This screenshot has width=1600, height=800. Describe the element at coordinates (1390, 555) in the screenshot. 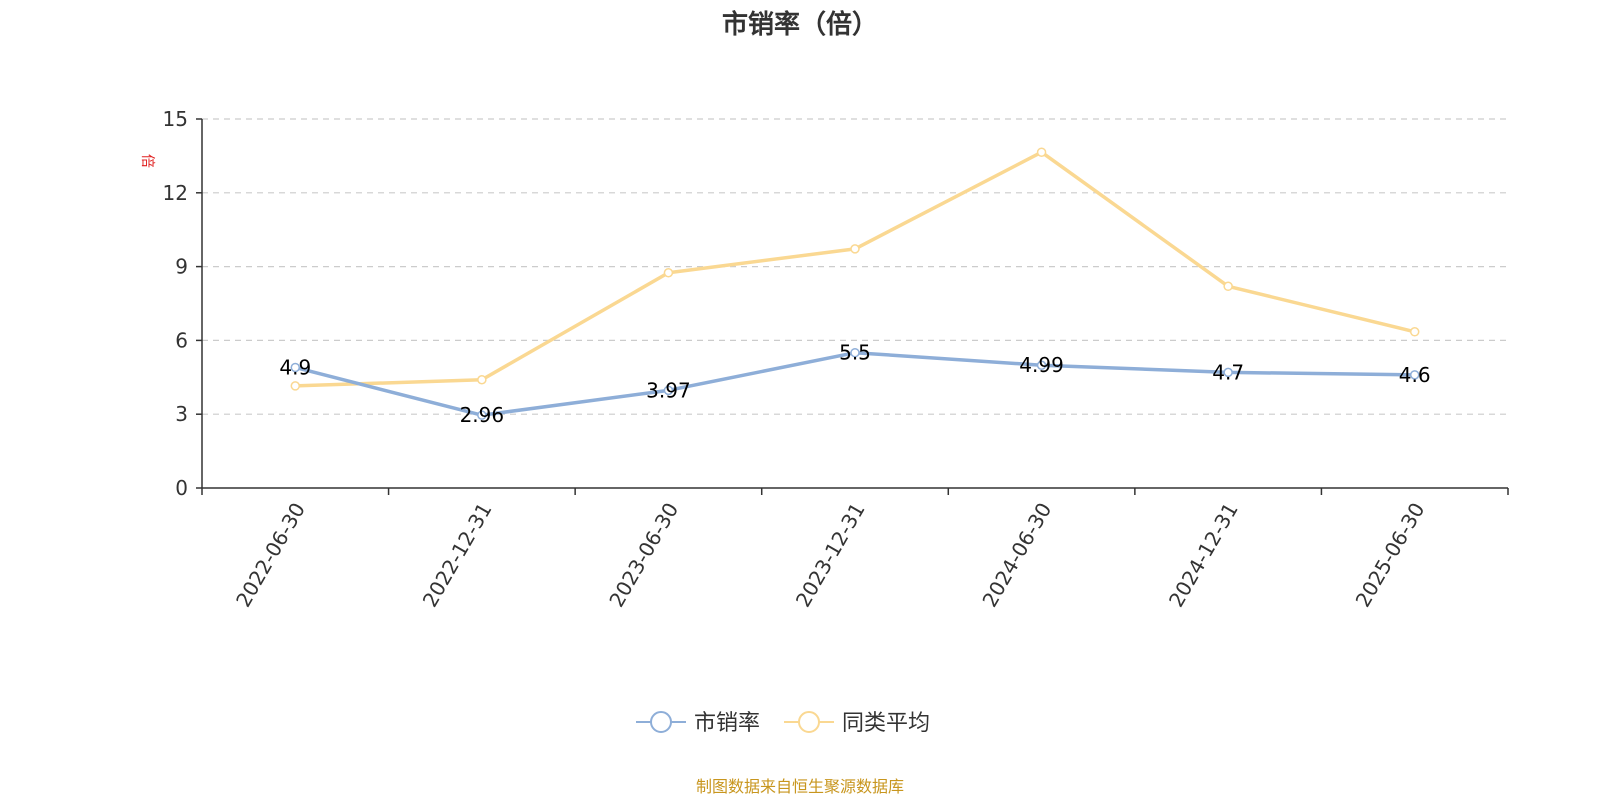

I see `x-tick-label: 2025-06-30` at that location.